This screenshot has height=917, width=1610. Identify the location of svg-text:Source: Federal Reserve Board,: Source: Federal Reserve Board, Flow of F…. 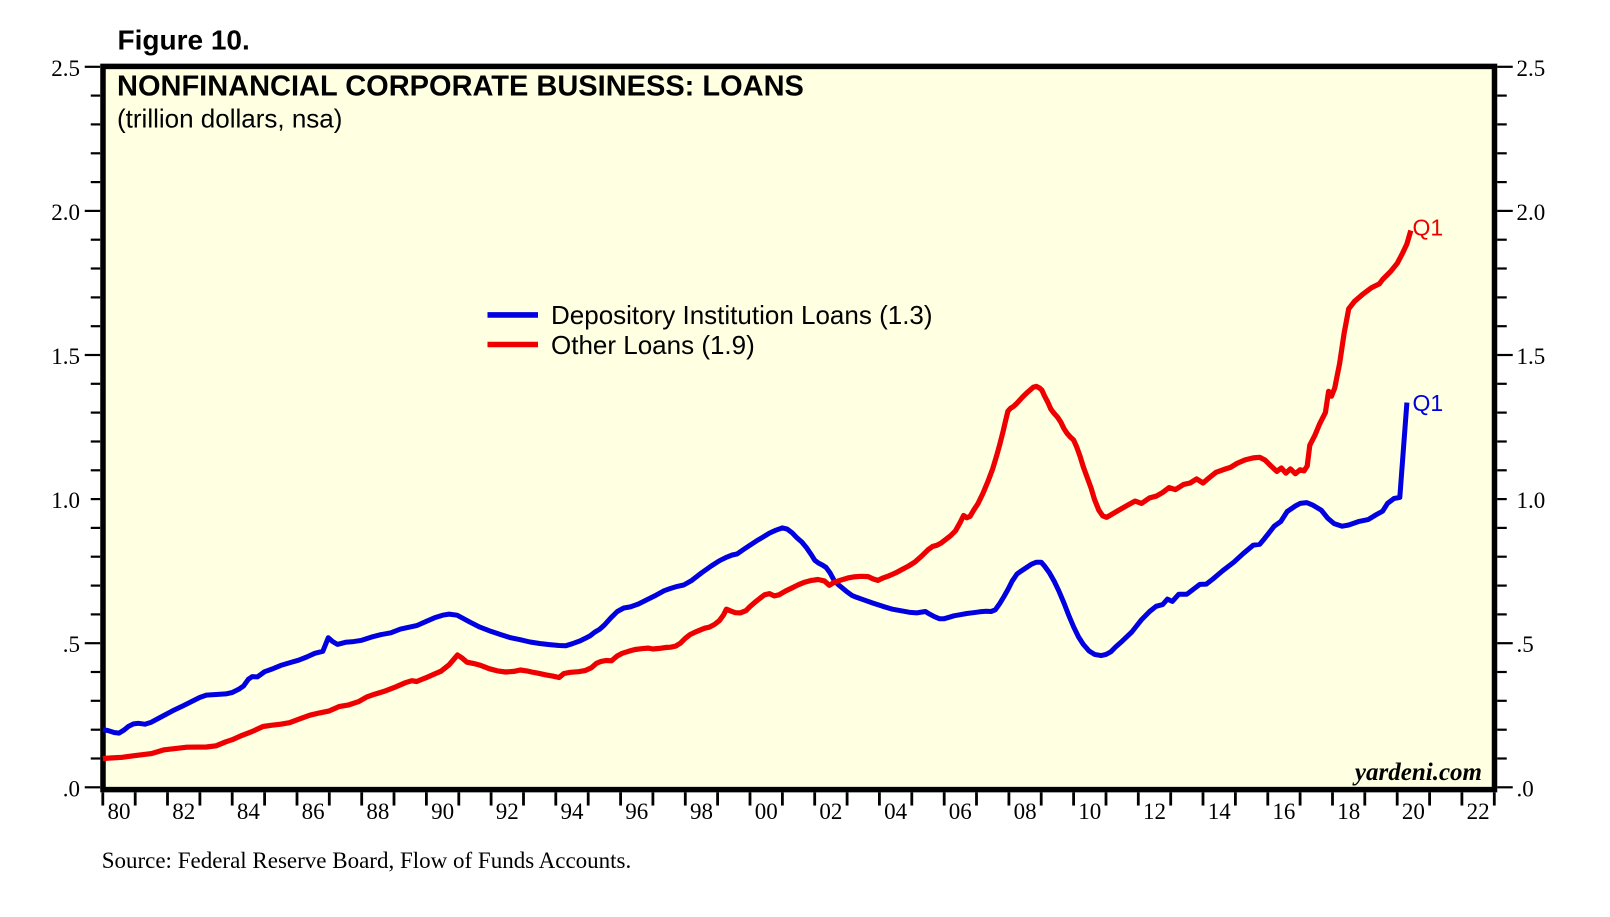
(367, 860).